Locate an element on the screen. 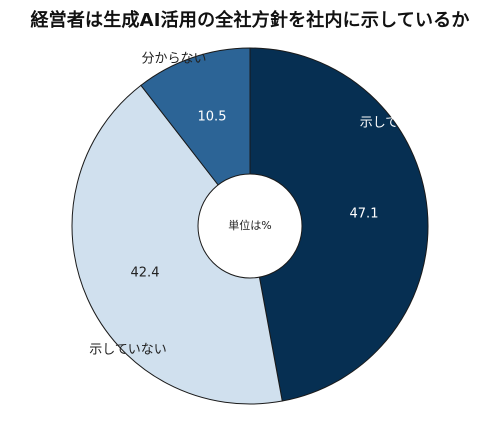 The height and width of the screenshot is (438, 500). slice-category-label: 分からない is located at coordinates (173, 59).